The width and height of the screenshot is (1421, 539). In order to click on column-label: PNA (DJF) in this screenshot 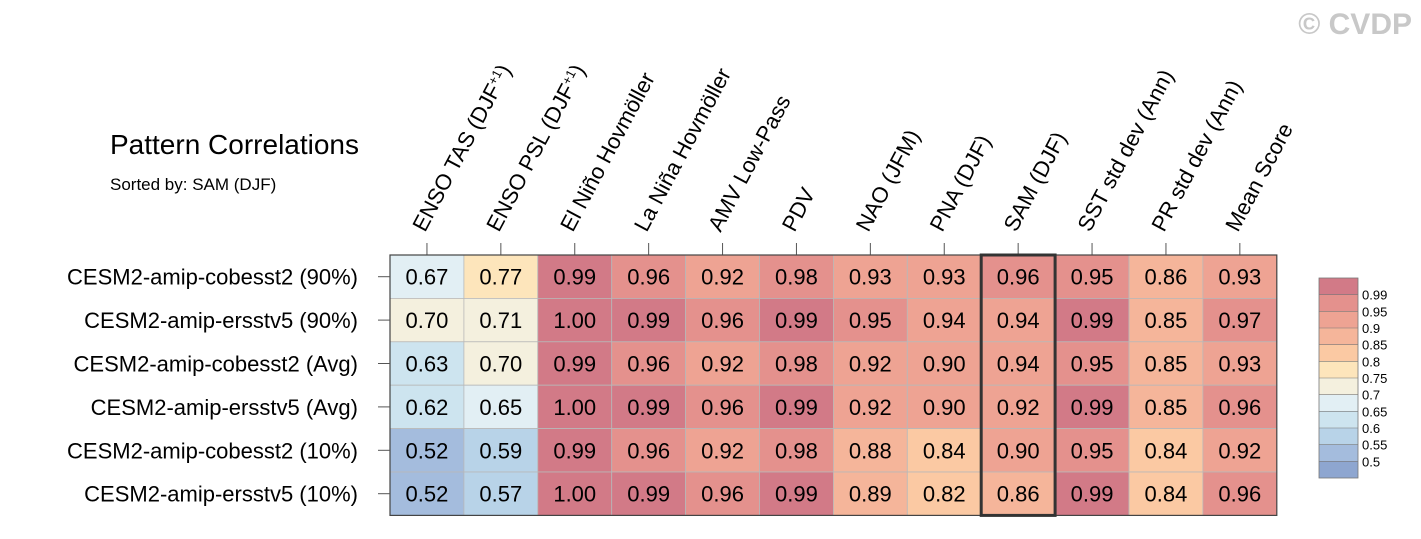, I will do `click(960, 183)`.